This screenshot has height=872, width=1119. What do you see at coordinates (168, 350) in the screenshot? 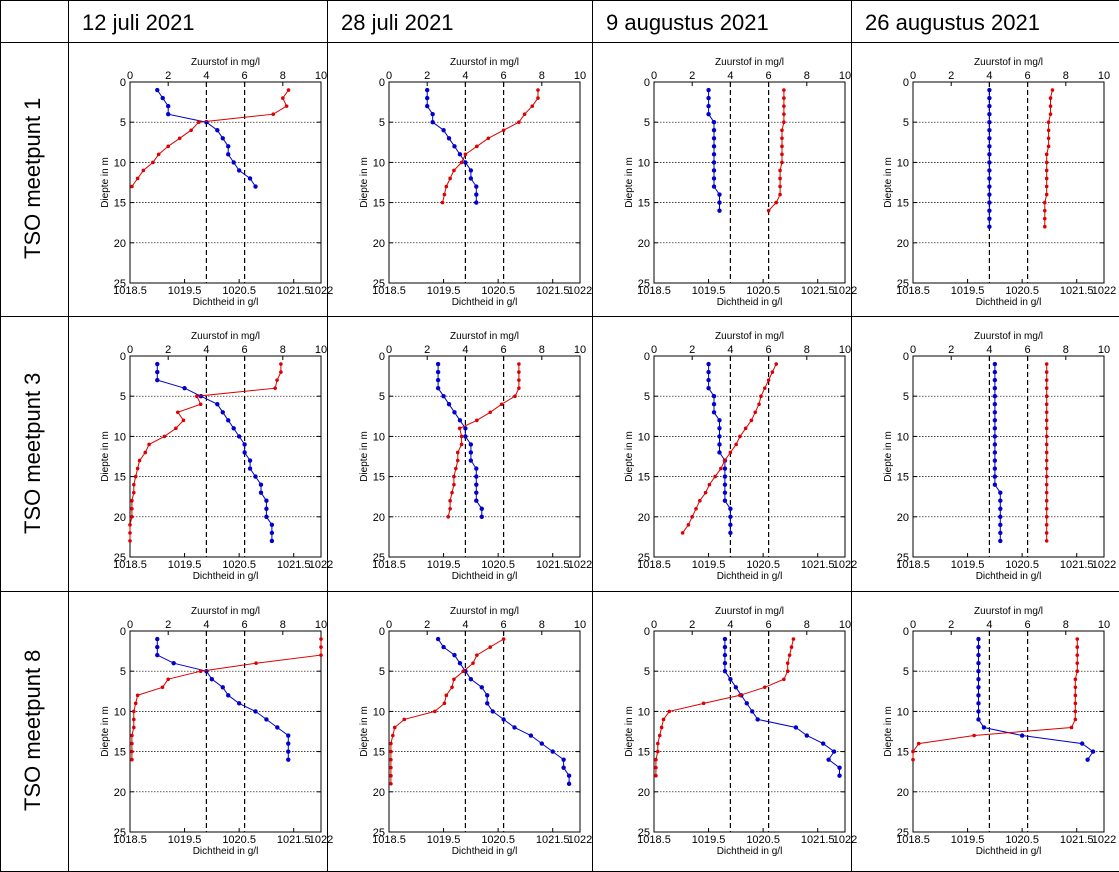
I see `x2-tick-label: 2` at bounding box center [168, 350].